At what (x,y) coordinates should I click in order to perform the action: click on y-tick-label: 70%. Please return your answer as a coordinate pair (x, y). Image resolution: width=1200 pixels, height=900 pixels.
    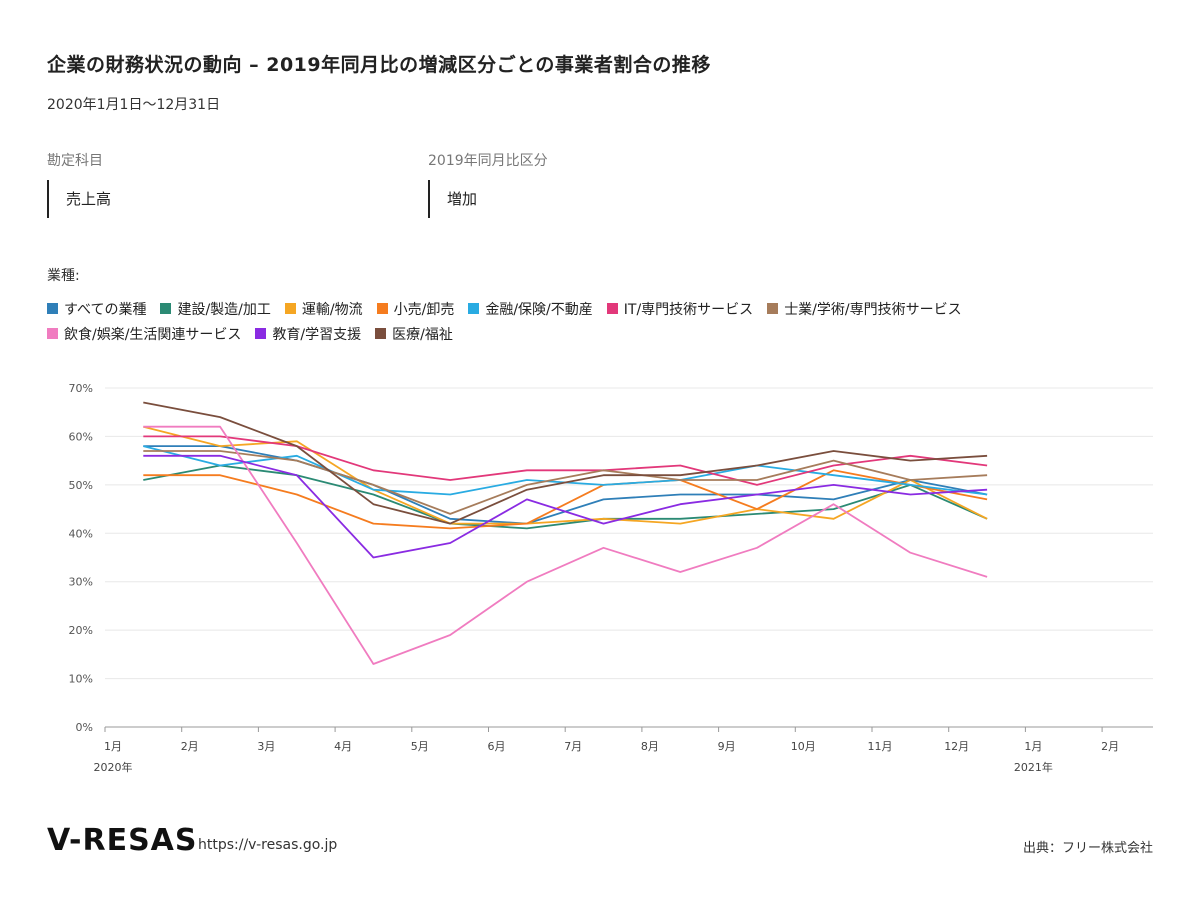
    Looking at the image, I should click on (81, 388).